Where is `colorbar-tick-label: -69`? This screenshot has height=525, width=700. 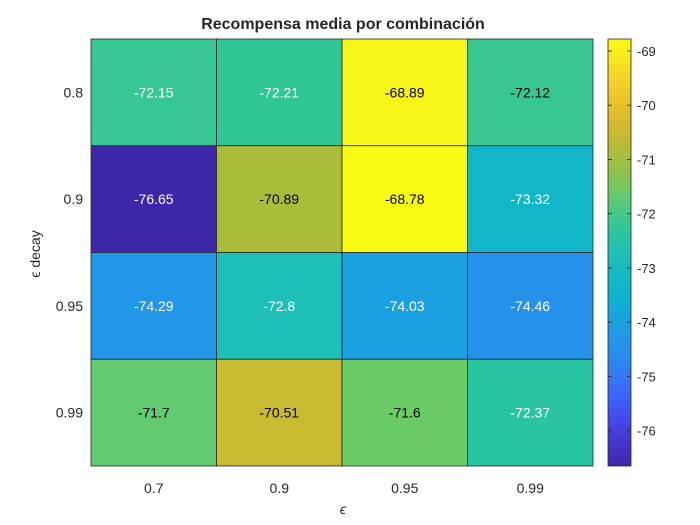 colorbar-tick-label: -69 is located at coordinates (646, 51).